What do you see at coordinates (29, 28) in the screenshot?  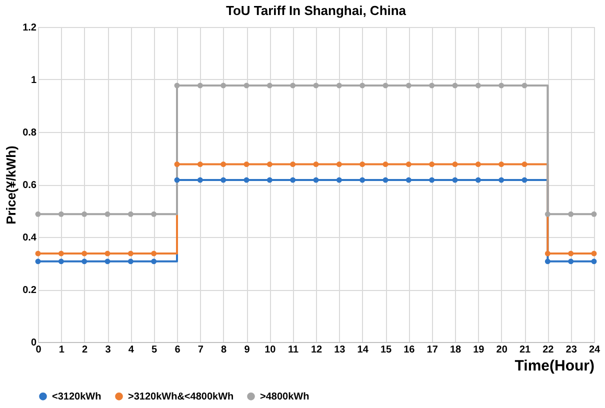 I see `y-tick-label: 1.2` at bounding box center [29, 28].